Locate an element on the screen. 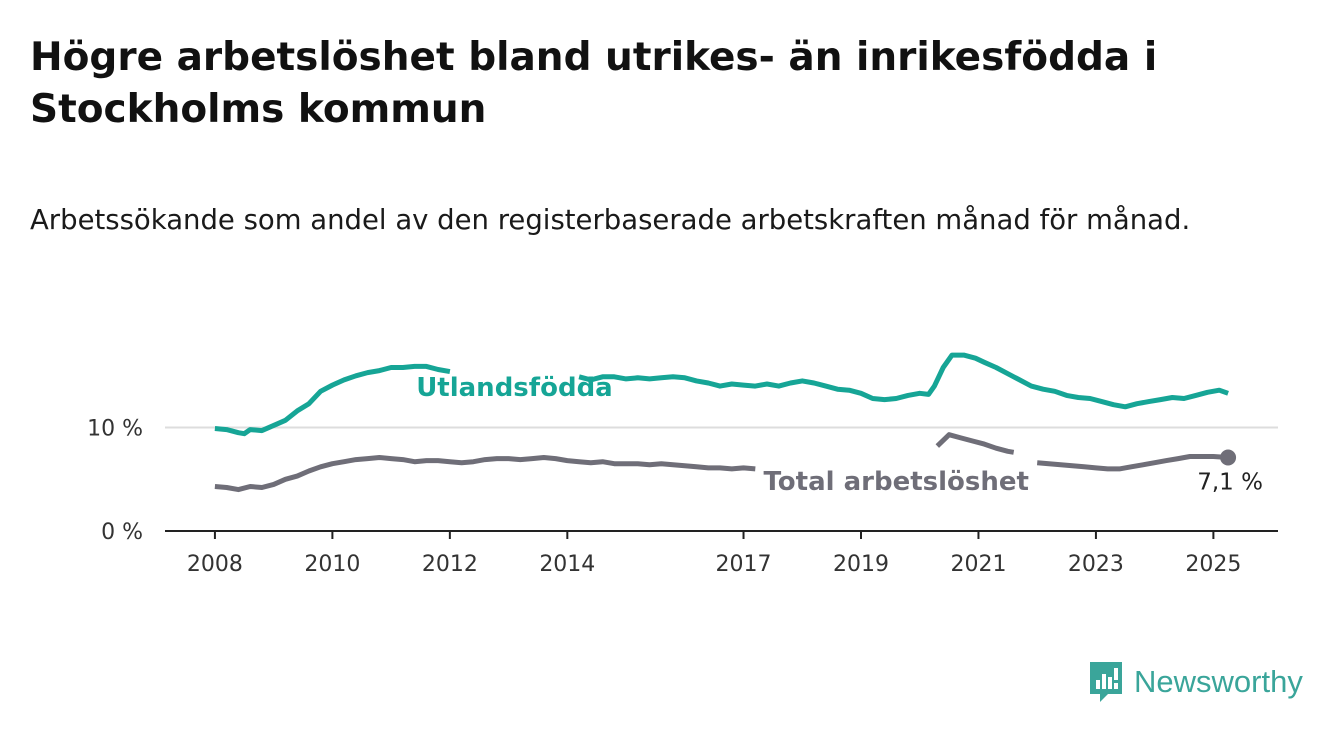 The image size is (1340, 734). bar-chart-icon is located at coordinates (1106, 682).